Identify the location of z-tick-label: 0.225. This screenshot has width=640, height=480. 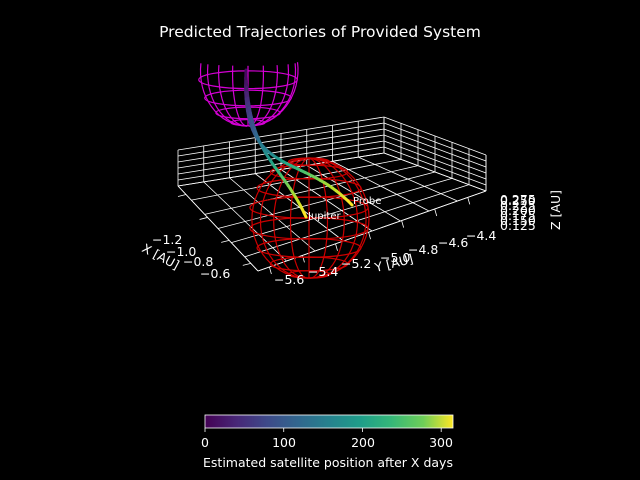
(518, 205).